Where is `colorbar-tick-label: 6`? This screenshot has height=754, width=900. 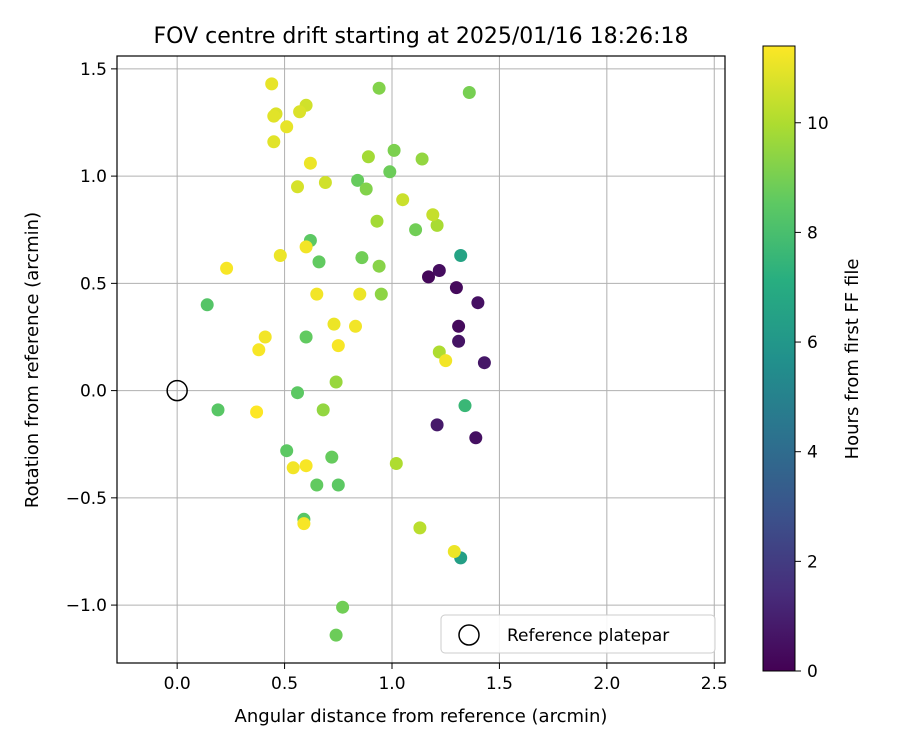 colorbar-tick-label: 6 is located at coordinates (812, 343).